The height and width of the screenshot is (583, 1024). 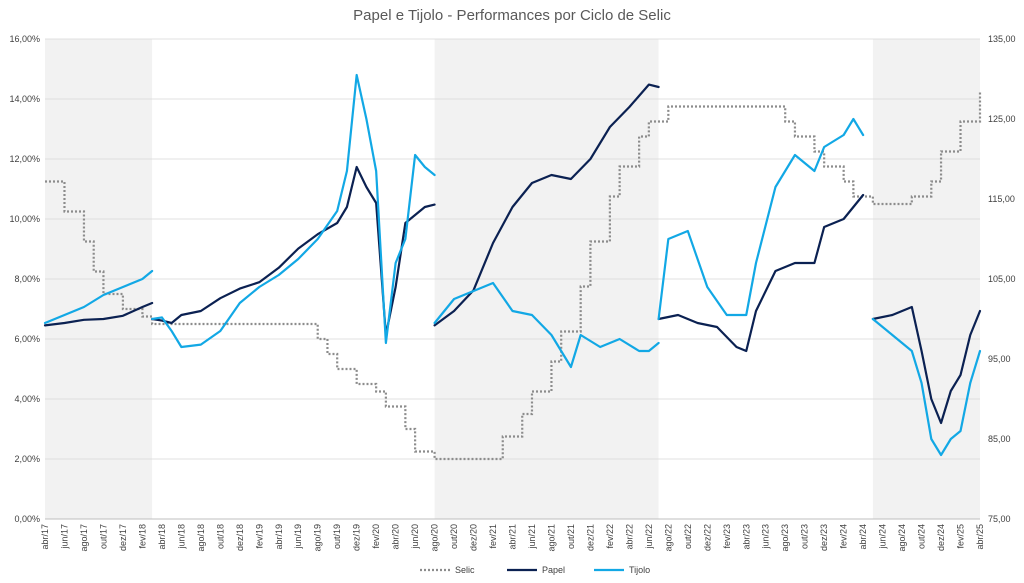 What do you see at coordinates (435, 538) in the screenshot?
I see `x-tick-label: ago/20` at bounding box center [435, 538].